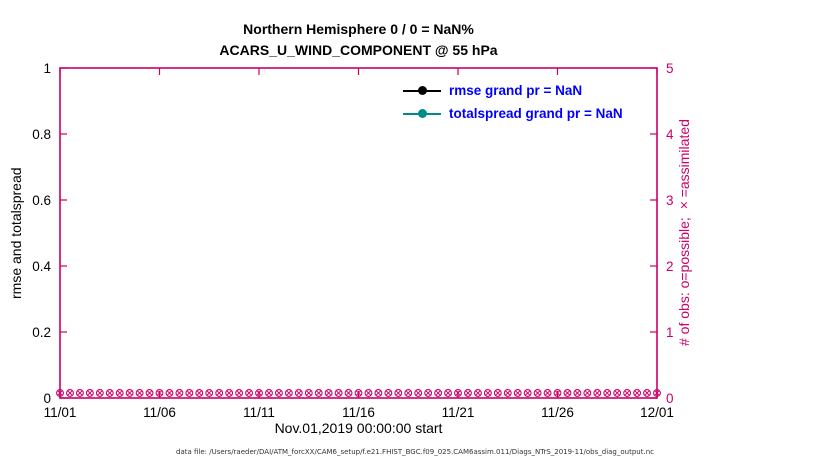 The width and height of the screenshot is (830, 470). What do you see at coordinates (41, 200) in the screenshot?
I see `left-tick-label: 0.6` at bounding box center [41, 200].